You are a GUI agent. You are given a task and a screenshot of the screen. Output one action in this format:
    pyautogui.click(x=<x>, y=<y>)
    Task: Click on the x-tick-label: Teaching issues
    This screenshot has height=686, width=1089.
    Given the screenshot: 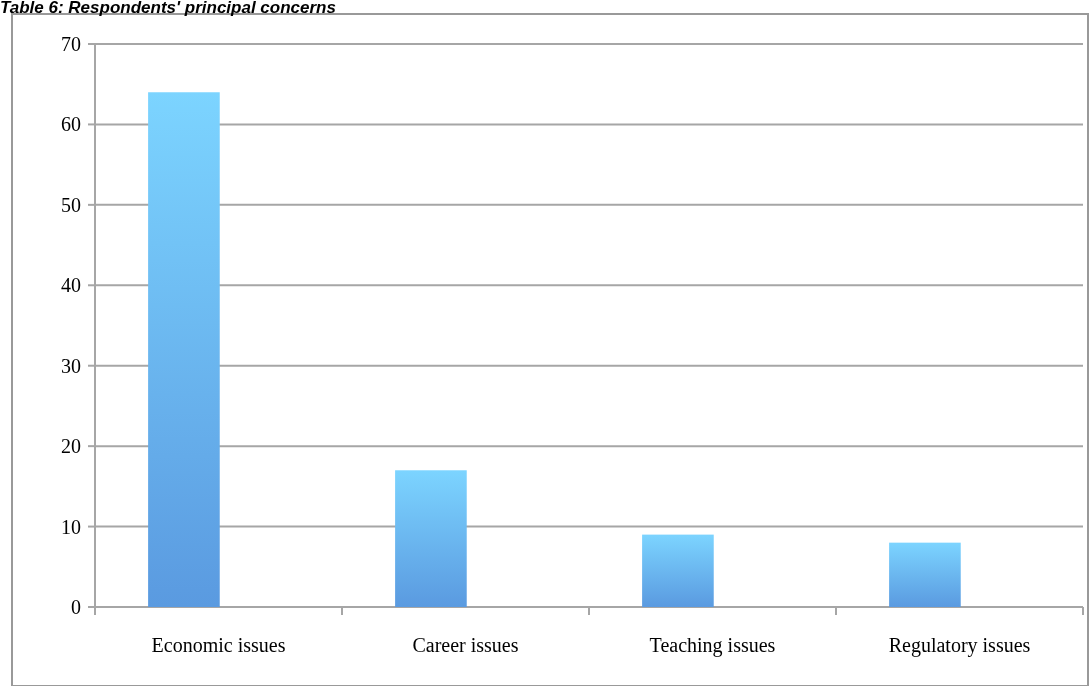 What is the action you would take?
    pyautogui.click(x=712, y=645)
    